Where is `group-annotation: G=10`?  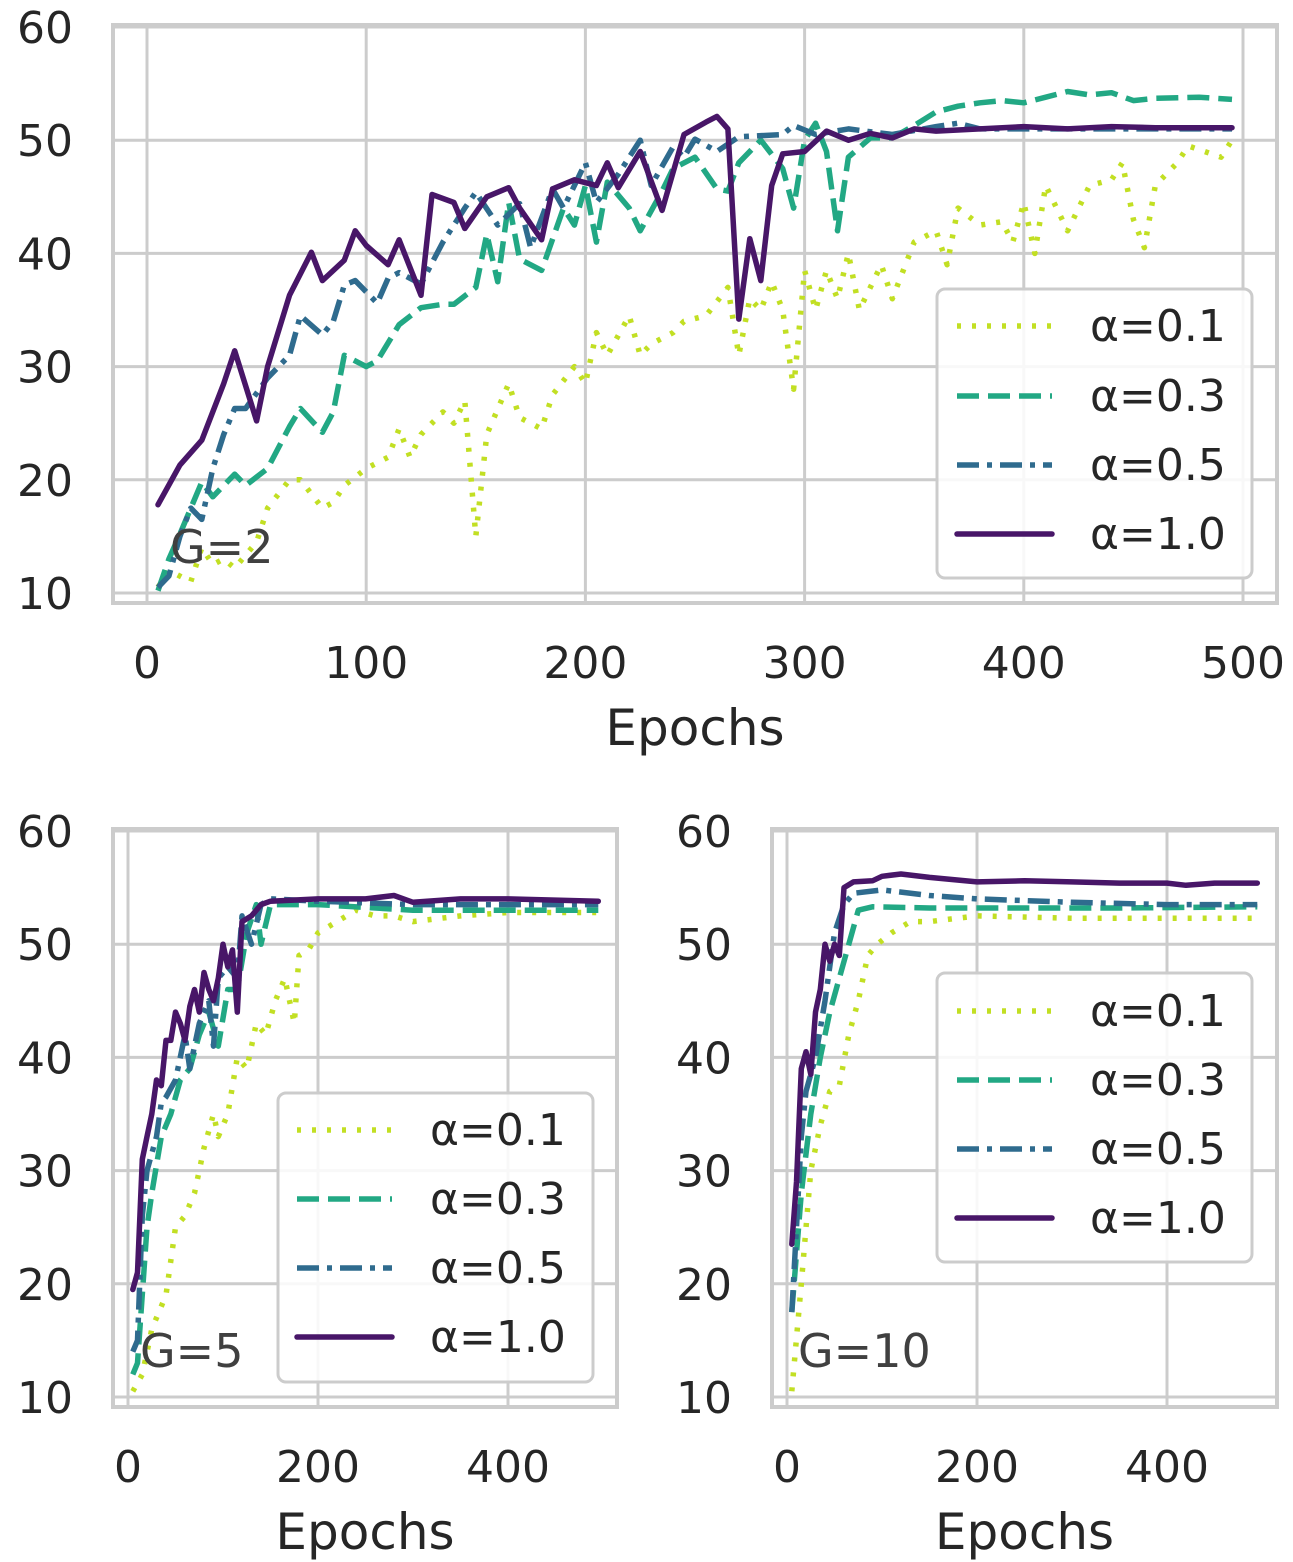
group-annotation: G=10 is located at coordinates (864, 1351).